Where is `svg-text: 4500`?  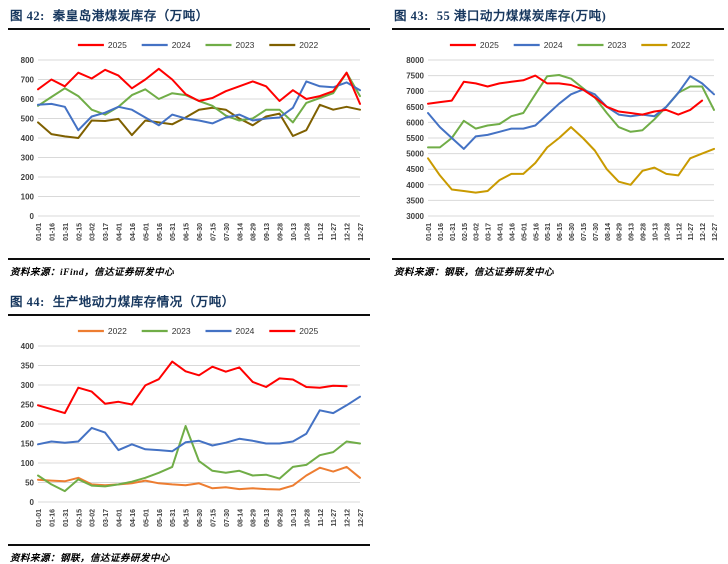
svg-text: 4500 is located at coordinates (415, 169).